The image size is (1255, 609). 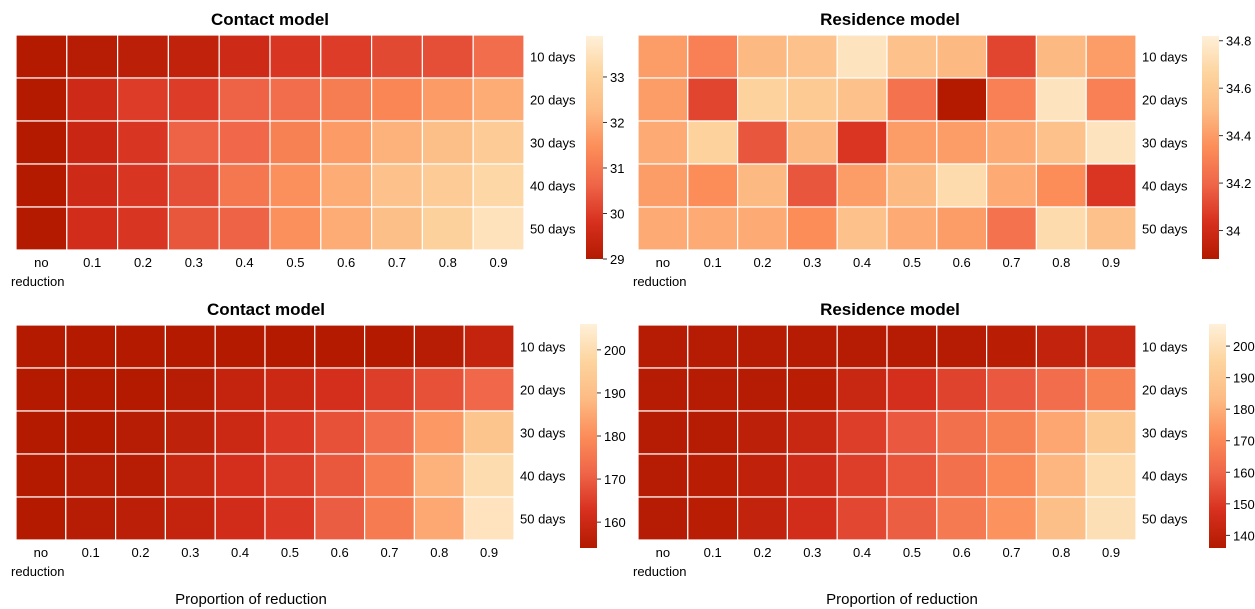 I want to click on panel-title: Residence model, so click(x=890, y=19).